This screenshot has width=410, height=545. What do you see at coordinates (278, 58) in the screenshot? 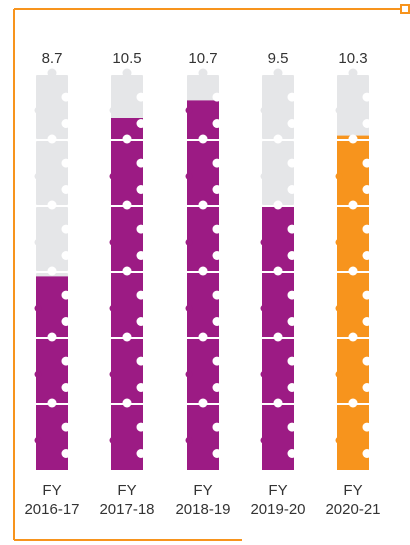
I see `value-label: 9.5` at bounding box center [278, 58].